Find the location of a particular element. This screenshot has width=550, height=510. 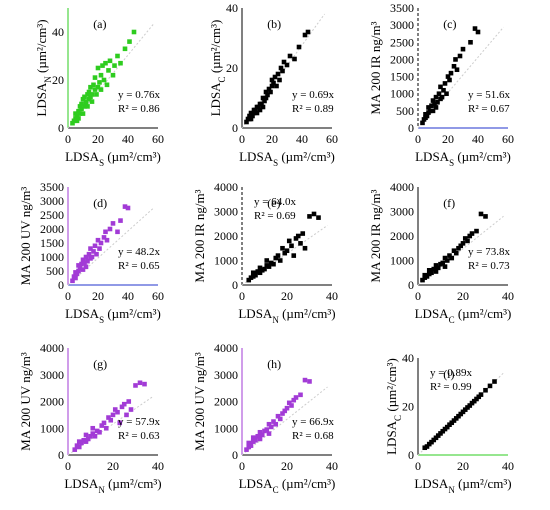

panel-label: (e) is located at coordinates (273, 203).